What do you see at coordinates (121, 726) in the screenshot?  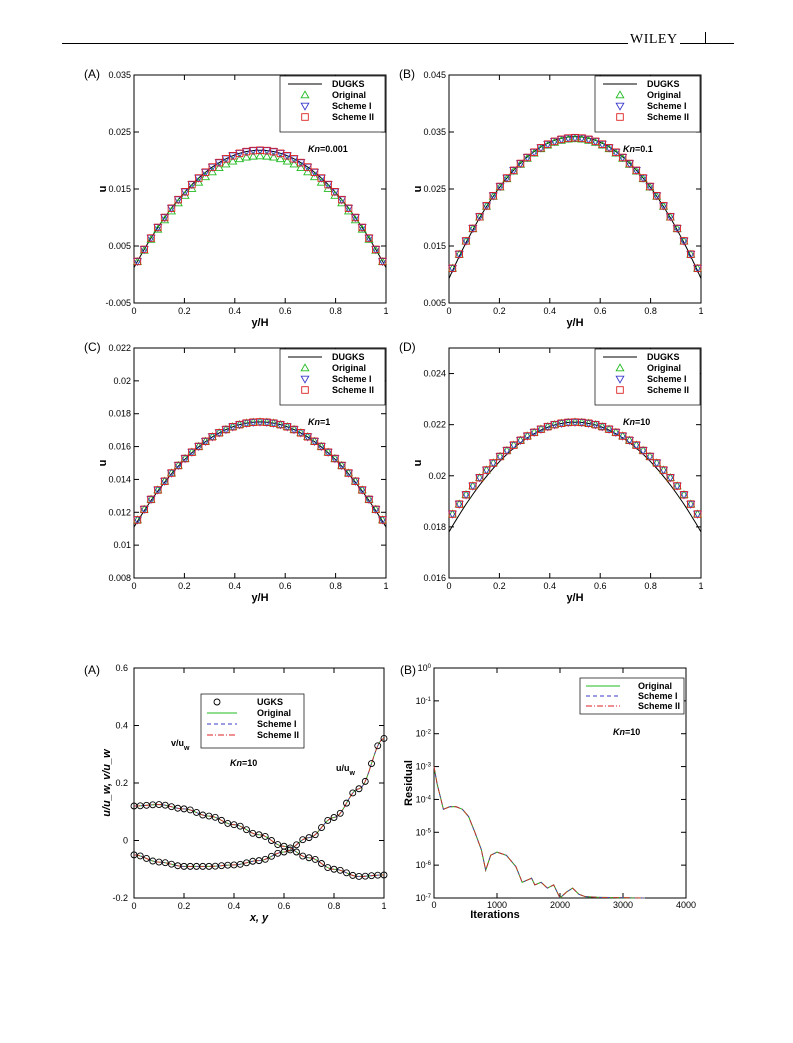 I see `y-tick-label: 0.4` at bounding box center [121, 726].